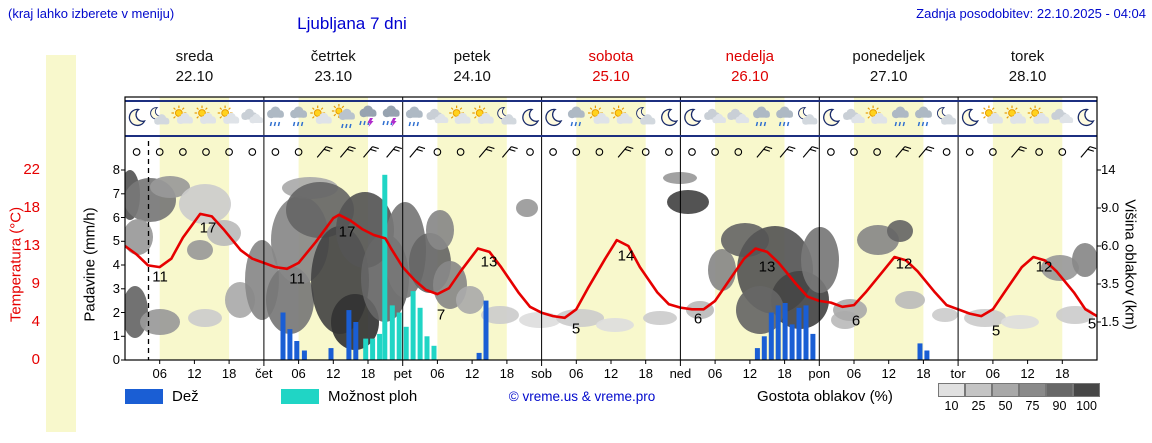 The width and height of the screenshot is (1152, 443). What do you see at coordinates (194, 56) in the screenshot?
I see `day-name: sreda` at bounding box center [194, 56].